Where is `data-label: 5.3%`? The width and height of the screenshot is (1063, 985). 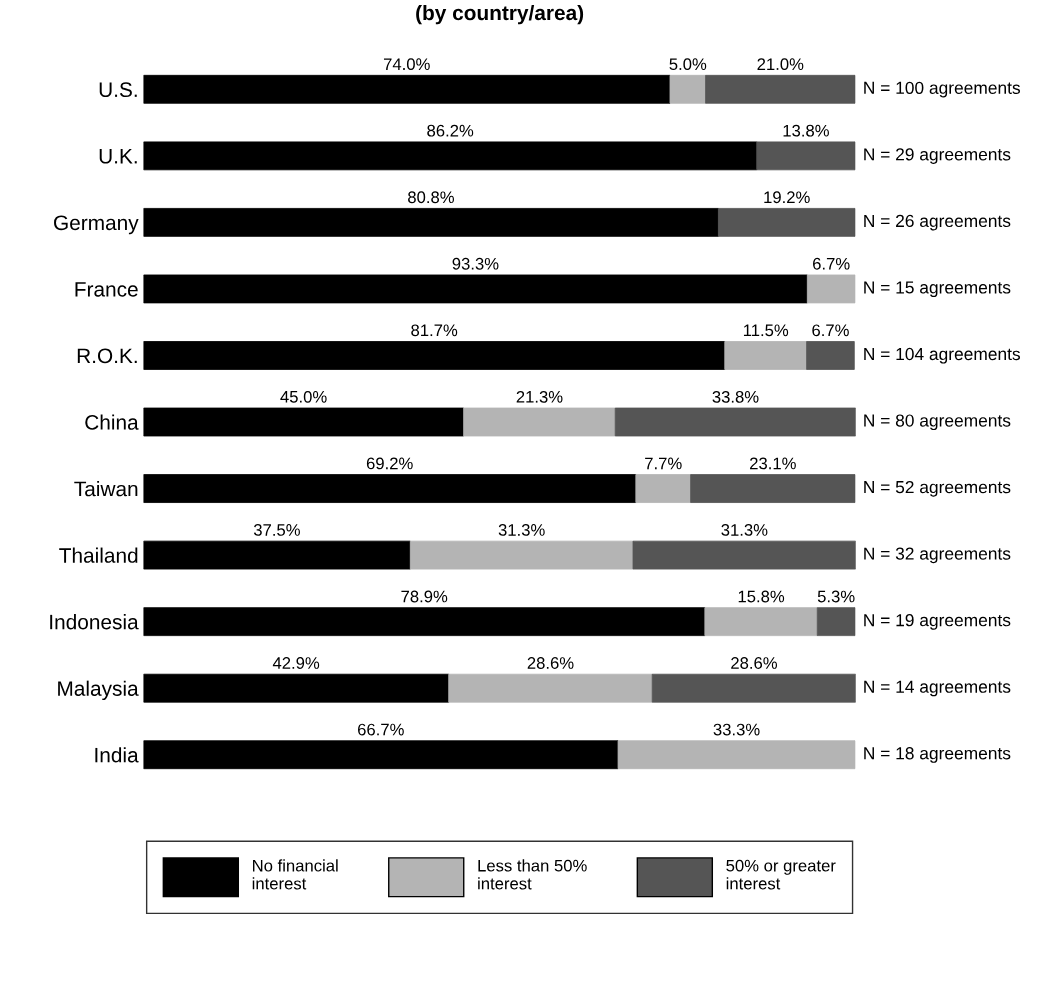
data-label: 5.3% is located at coordinates (836, 596).